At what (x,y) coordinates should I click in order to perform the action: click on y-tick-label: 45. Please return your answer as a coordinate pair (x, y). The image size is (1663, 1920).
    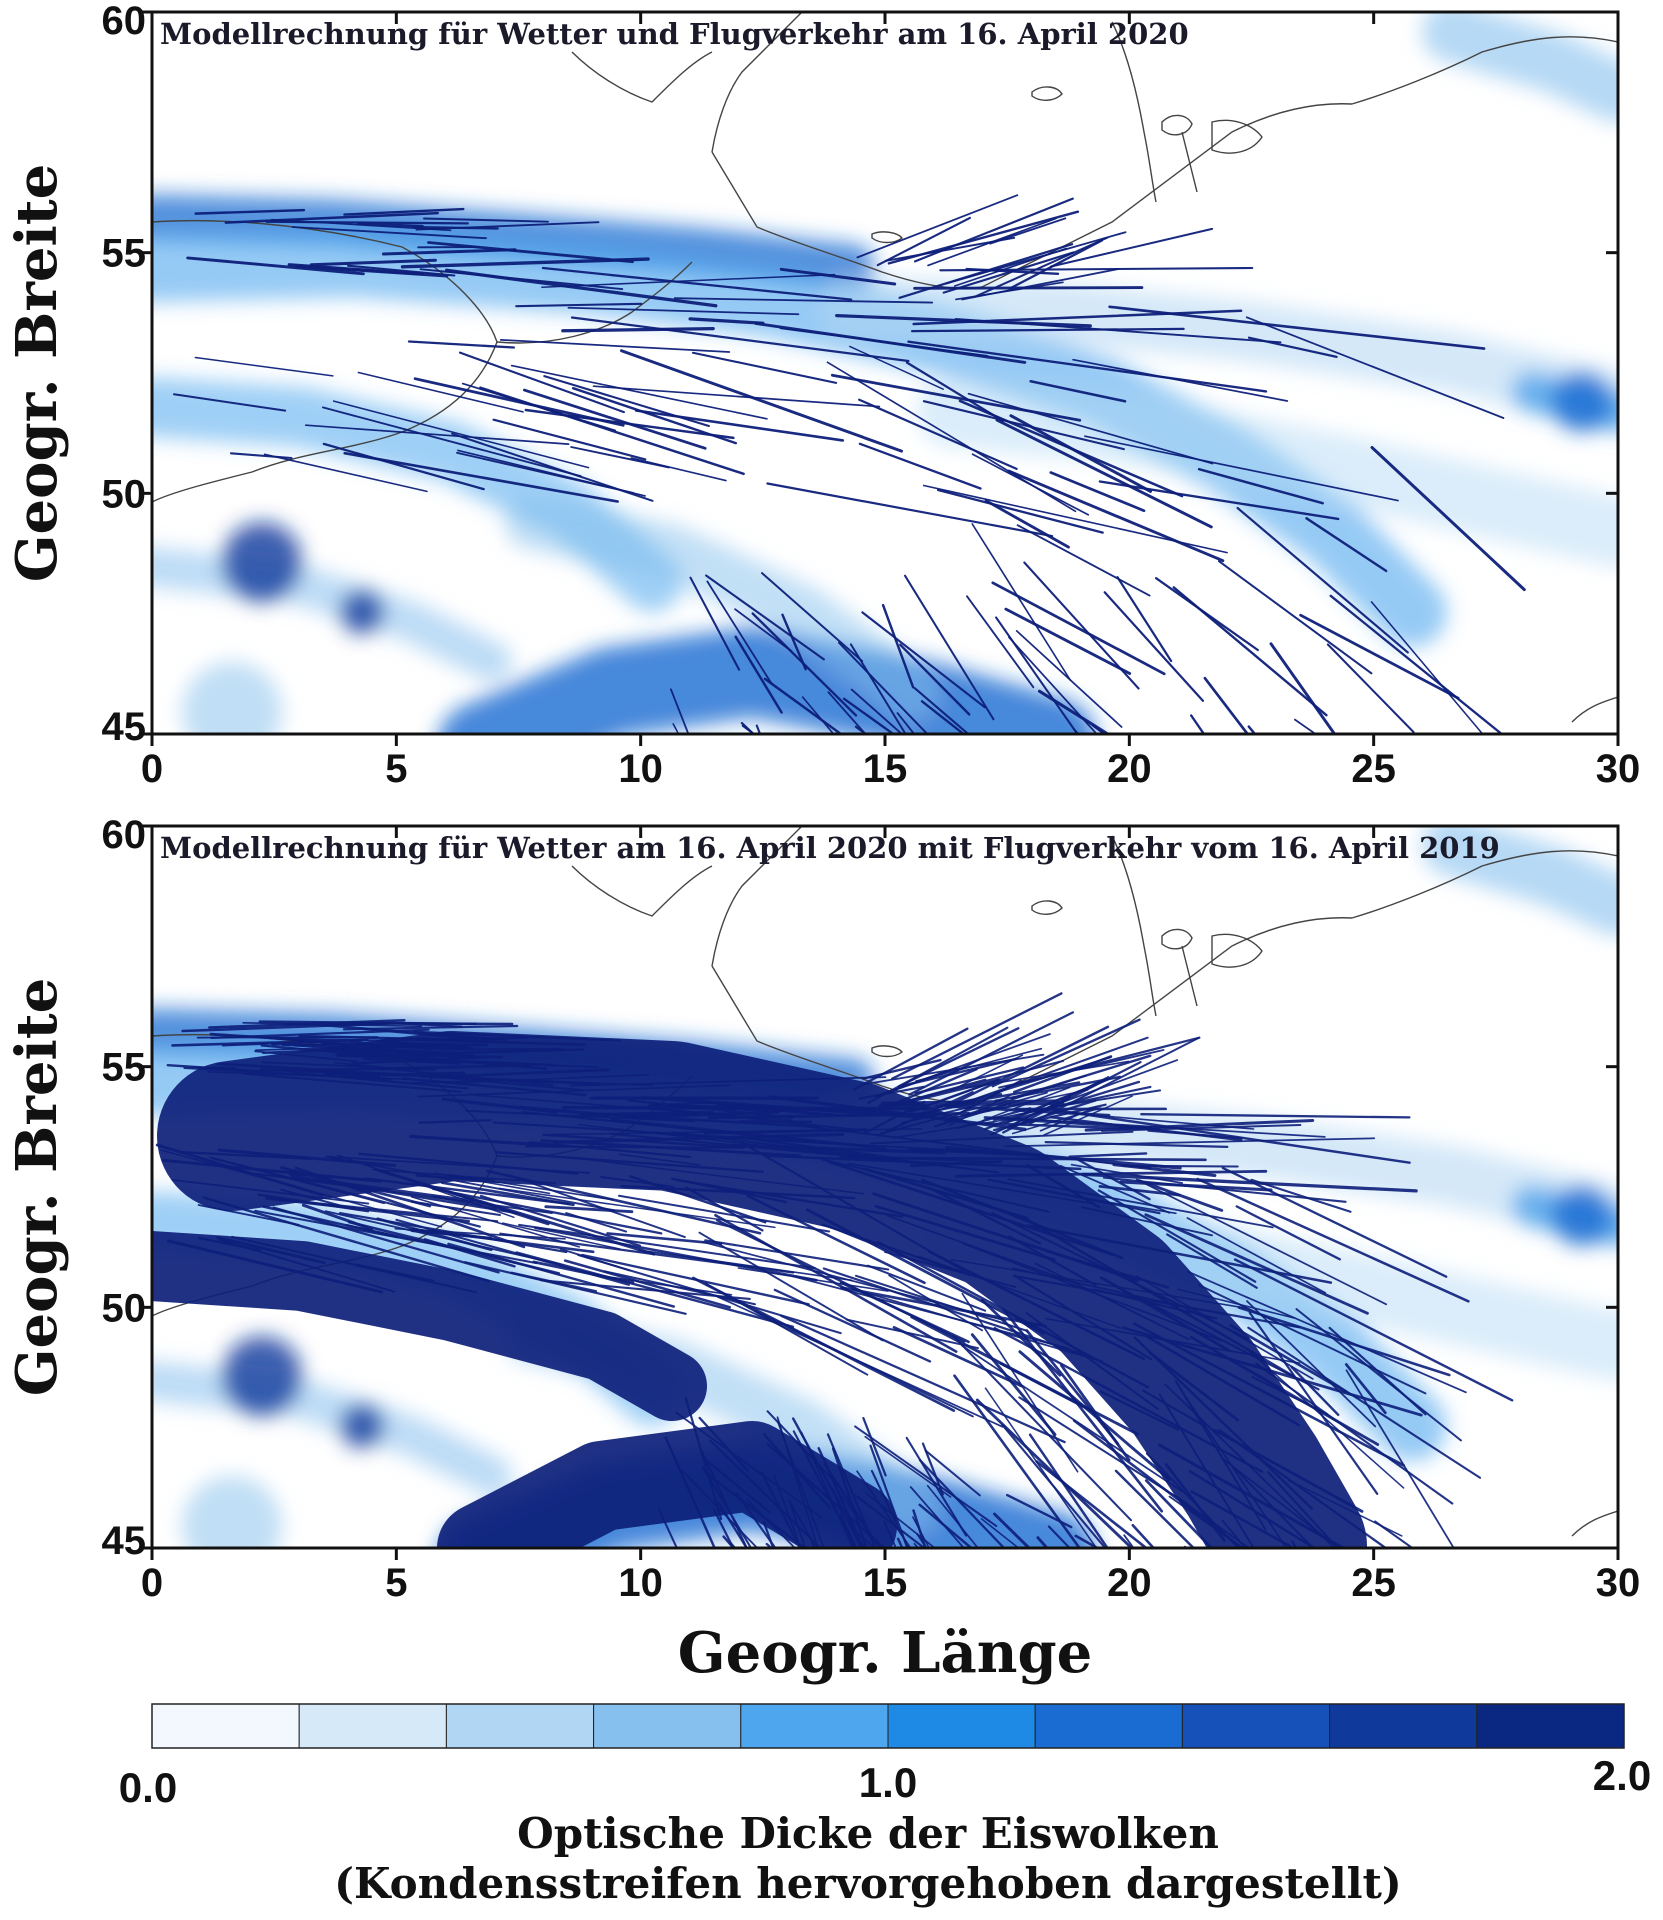
    Looking at the image, I should click on (124, 727).